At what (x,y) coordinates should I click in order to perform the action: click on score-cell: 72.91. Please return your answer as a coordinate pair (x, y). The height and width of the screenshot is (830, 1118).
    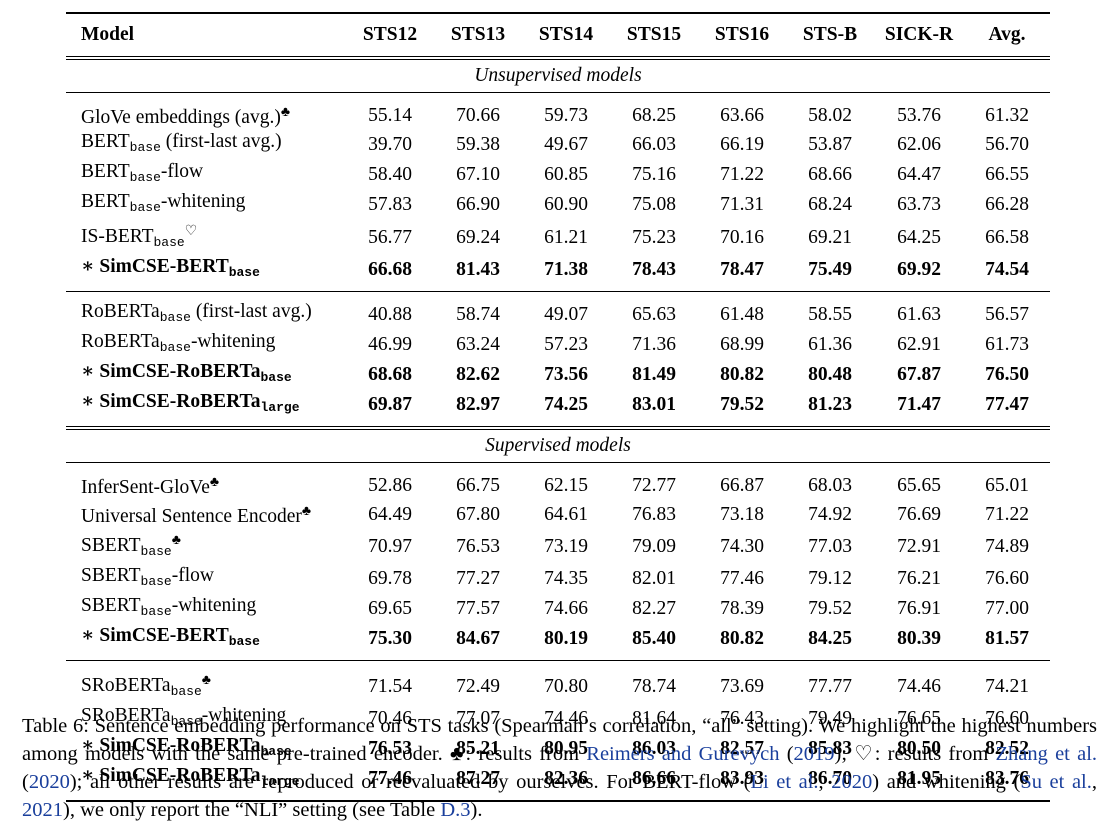
    Looking at the image, I should click on (919, 546).